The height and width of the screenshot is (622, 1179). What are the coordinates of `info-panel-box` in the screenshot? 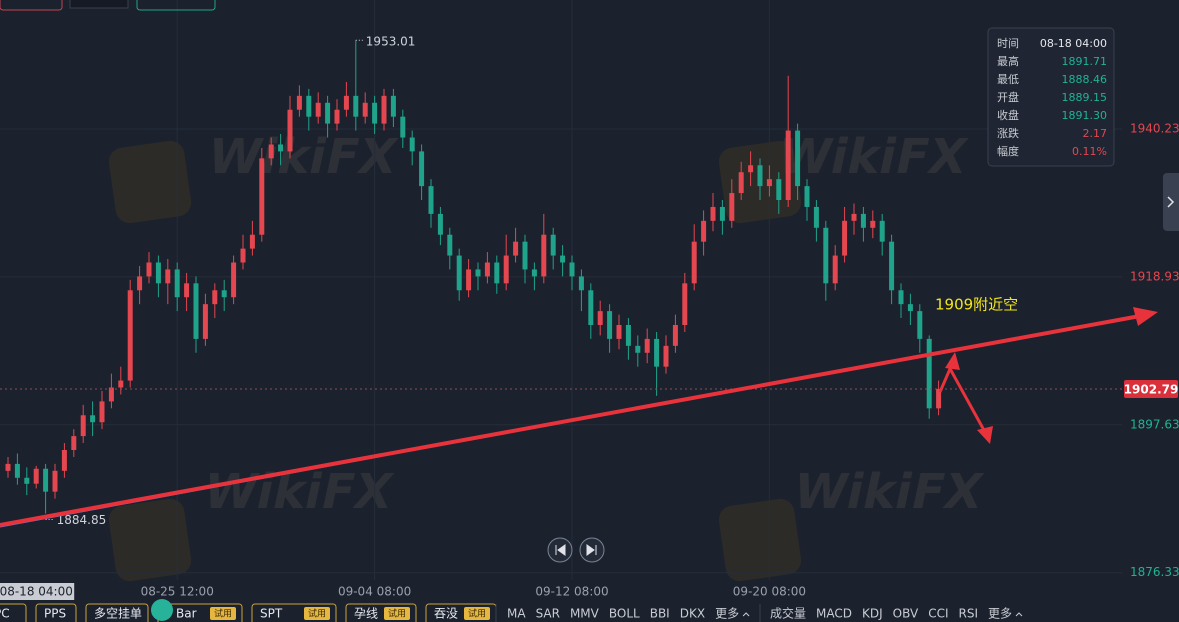 It's located at (1051, 97).